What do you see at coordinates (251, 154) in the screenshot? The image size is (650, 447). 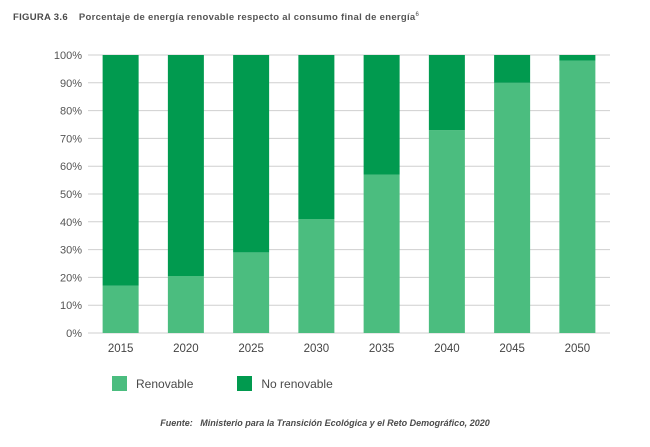 I see `bar-no-renovable-2025` at bounding box center [251, 154].